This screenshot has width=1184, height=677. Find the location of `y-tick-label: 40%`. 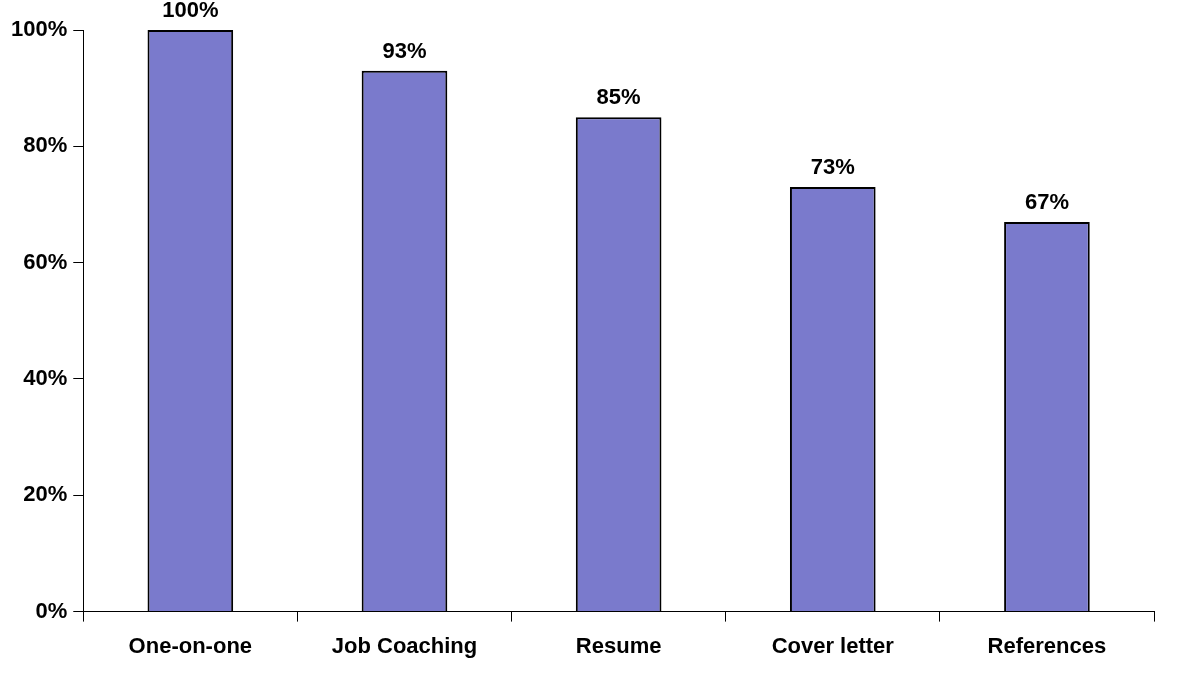

y-tick-label: 40% is located at coordinates (45, 378).